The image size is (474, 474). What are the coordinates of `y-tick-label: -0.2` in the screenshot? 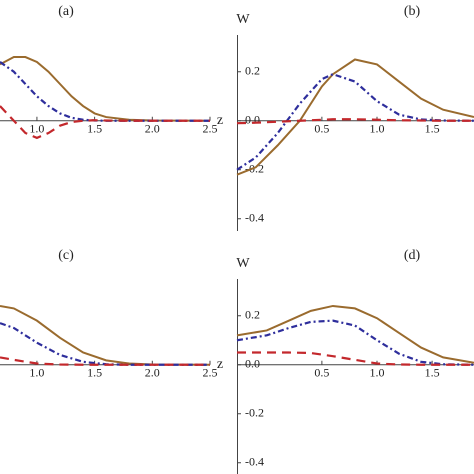 It's located at (254, 413).